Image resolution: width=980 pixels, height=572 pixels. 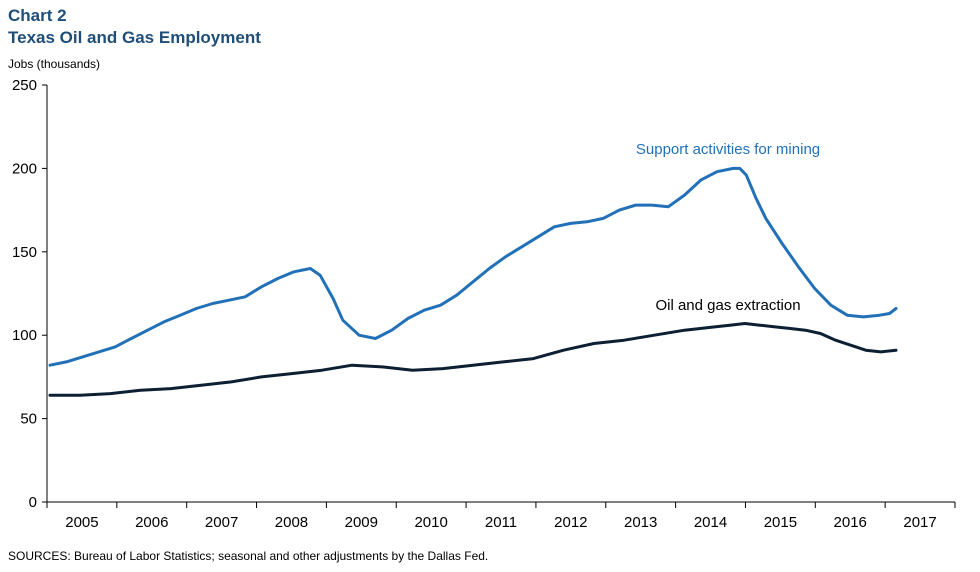 I want to click on y-tick-label: 100, so click(x=24, y=335).